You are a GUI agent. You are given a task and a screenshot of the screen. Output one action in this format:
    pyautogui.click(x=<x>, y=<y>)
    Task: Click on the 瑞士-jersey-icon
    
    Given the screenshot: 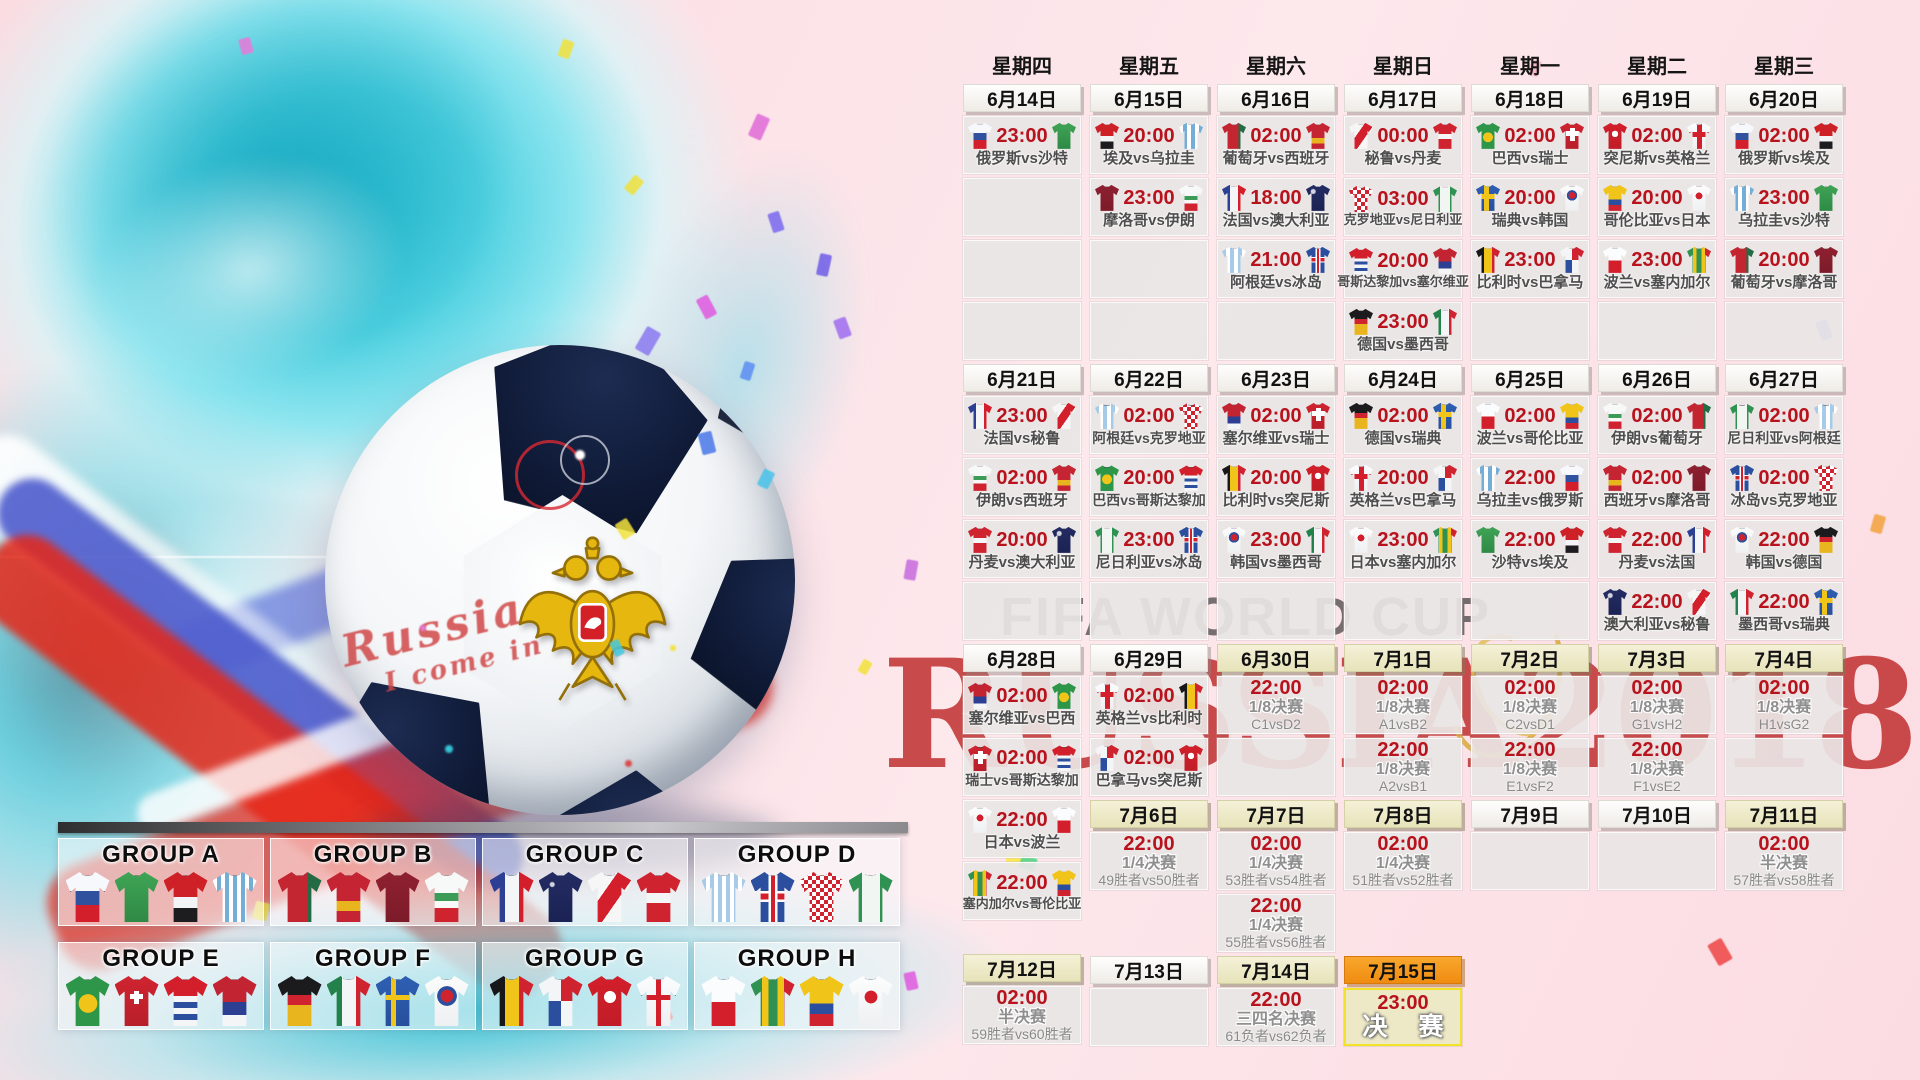 What is the action you would take?
    pyautogui.click(x=136, y=1001)
    